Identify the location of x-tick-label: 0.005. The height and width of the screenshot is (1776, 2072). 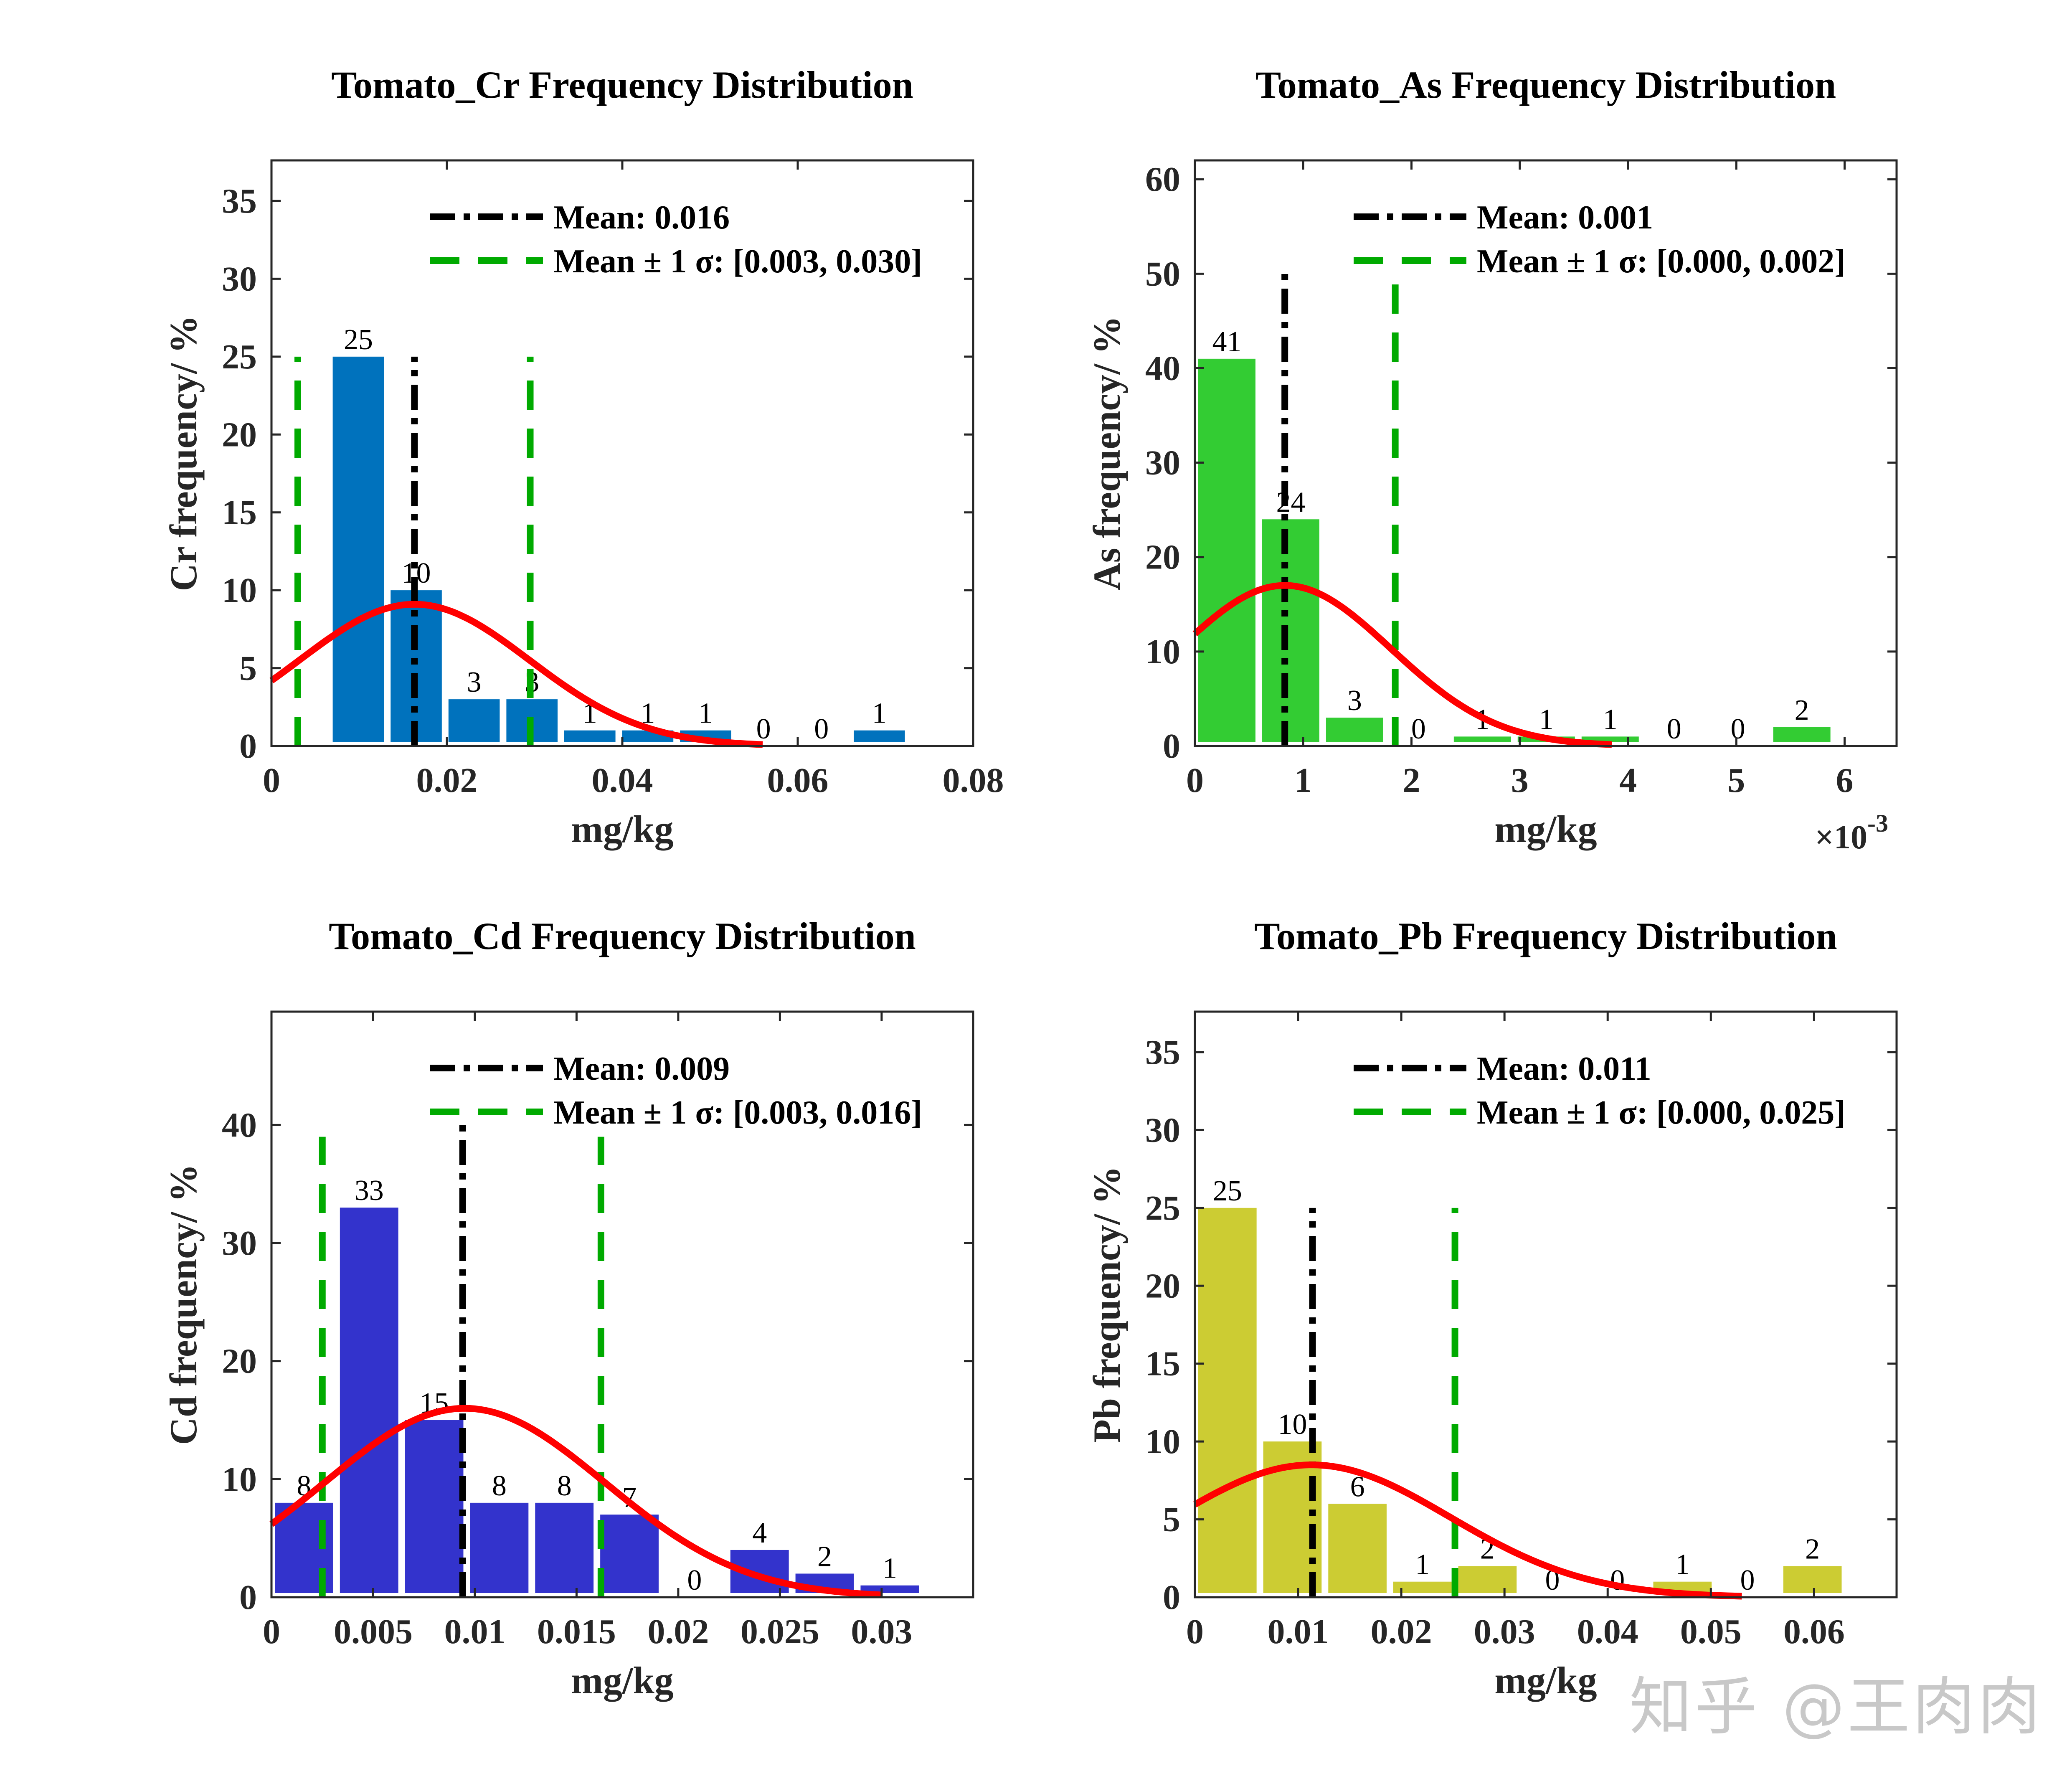
(373, 1631).